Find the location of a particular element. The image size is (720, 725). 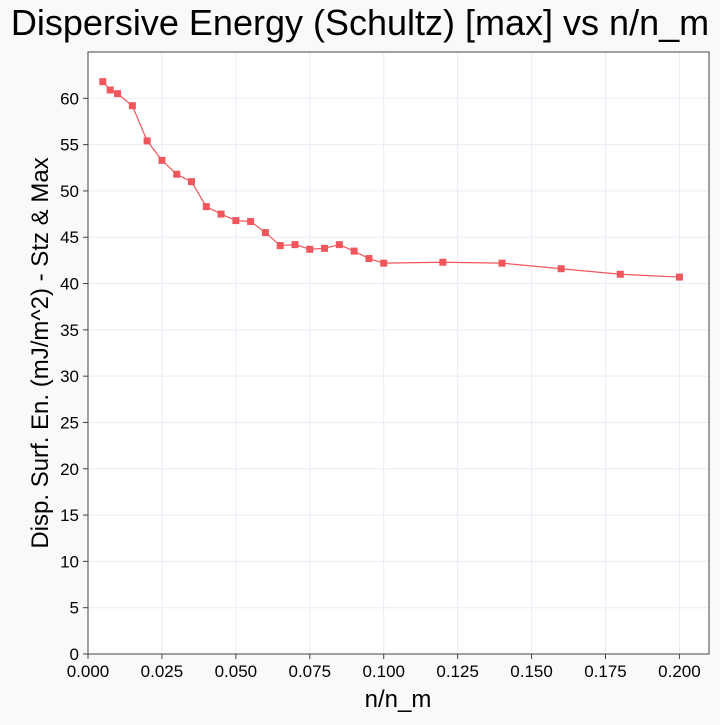

y-tick-label: 35 is located at coordinates (69, 330).